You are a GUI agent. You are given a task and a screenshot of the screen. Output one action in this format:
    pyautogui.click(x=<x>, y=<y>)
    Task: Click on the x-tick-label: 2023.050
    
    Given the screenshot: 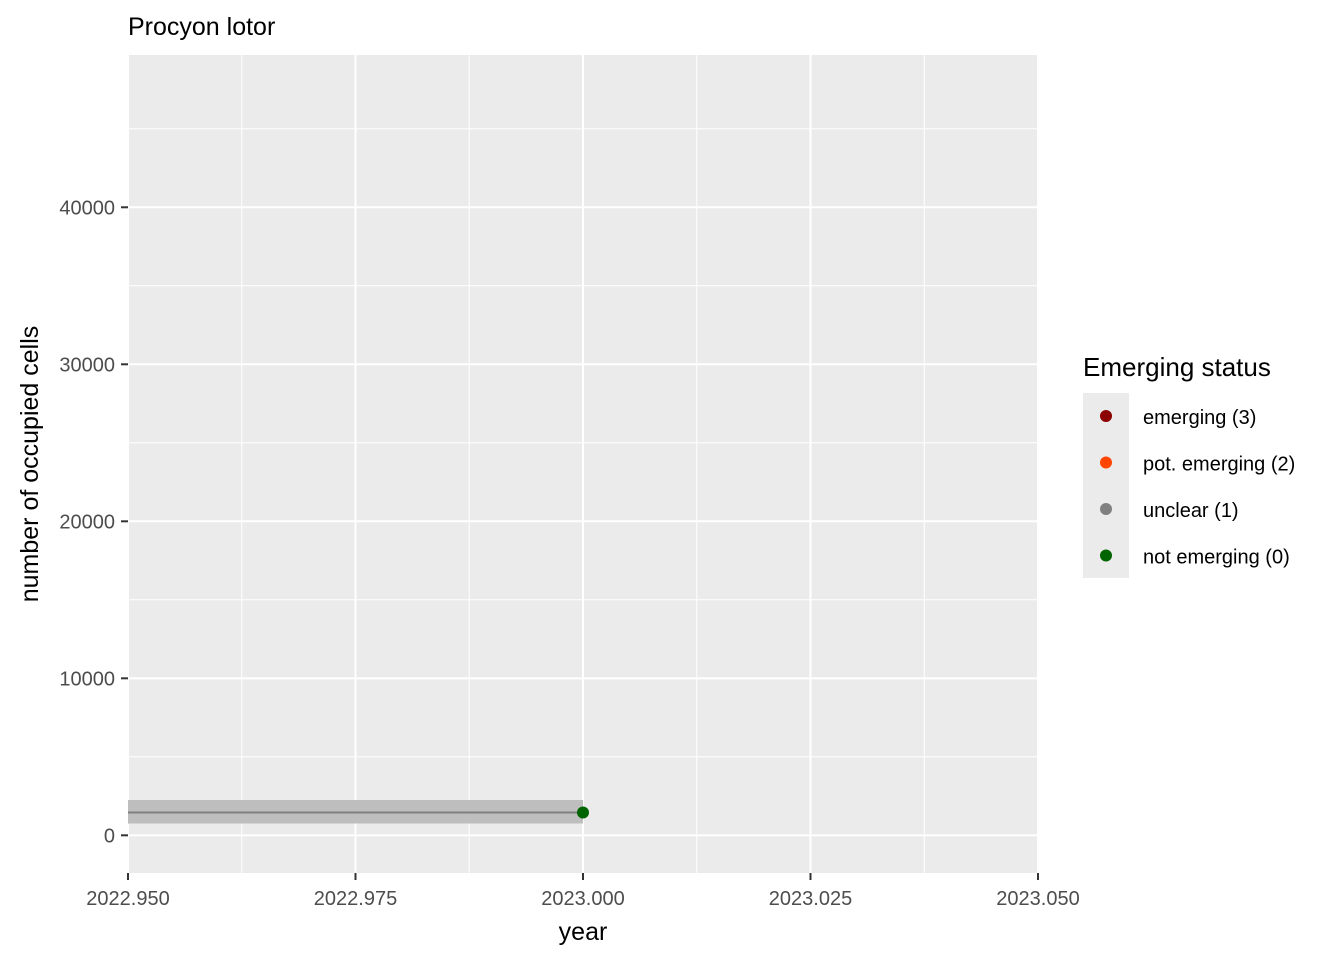 What is the action you would take?
    pyautogui.click(x=1037, y=899)
    